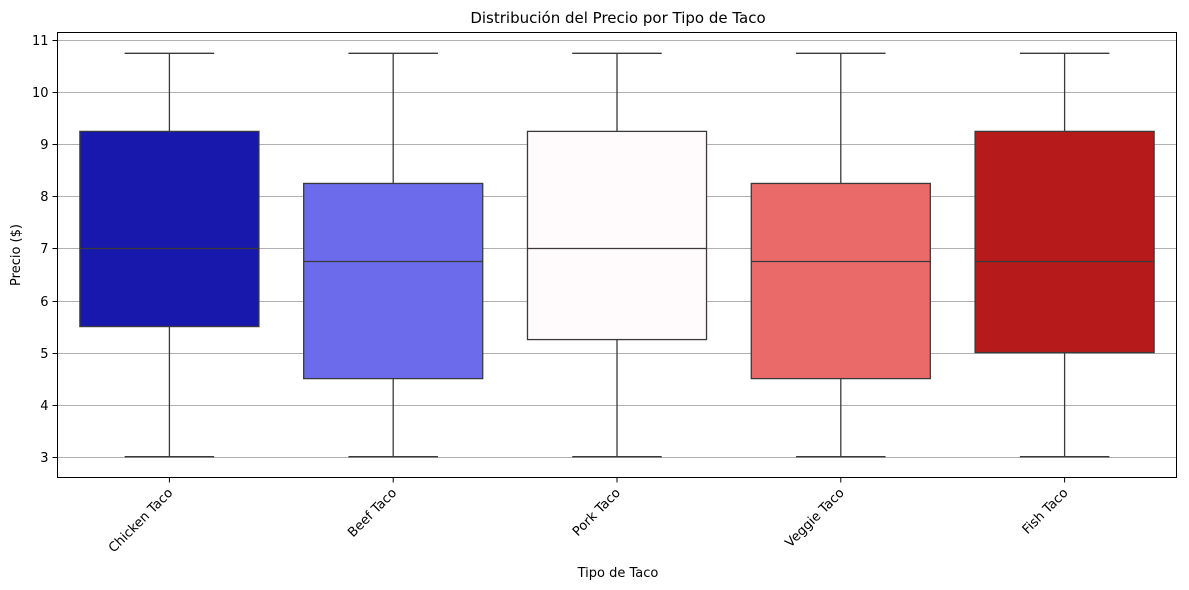  I want to click on y-tick-label-4: 4, so click(44, 406).